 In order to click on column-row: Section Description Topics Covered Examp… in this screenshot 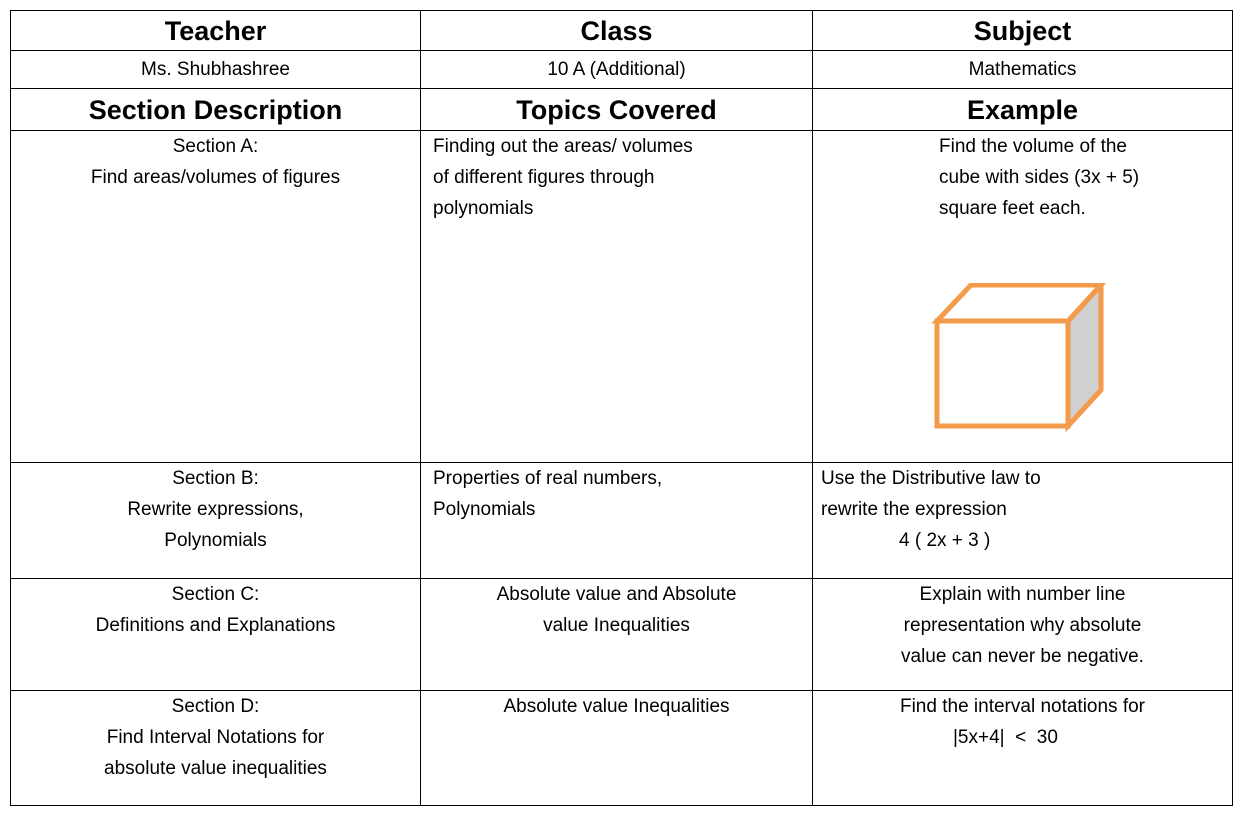, I will do `click(621, 109)`.